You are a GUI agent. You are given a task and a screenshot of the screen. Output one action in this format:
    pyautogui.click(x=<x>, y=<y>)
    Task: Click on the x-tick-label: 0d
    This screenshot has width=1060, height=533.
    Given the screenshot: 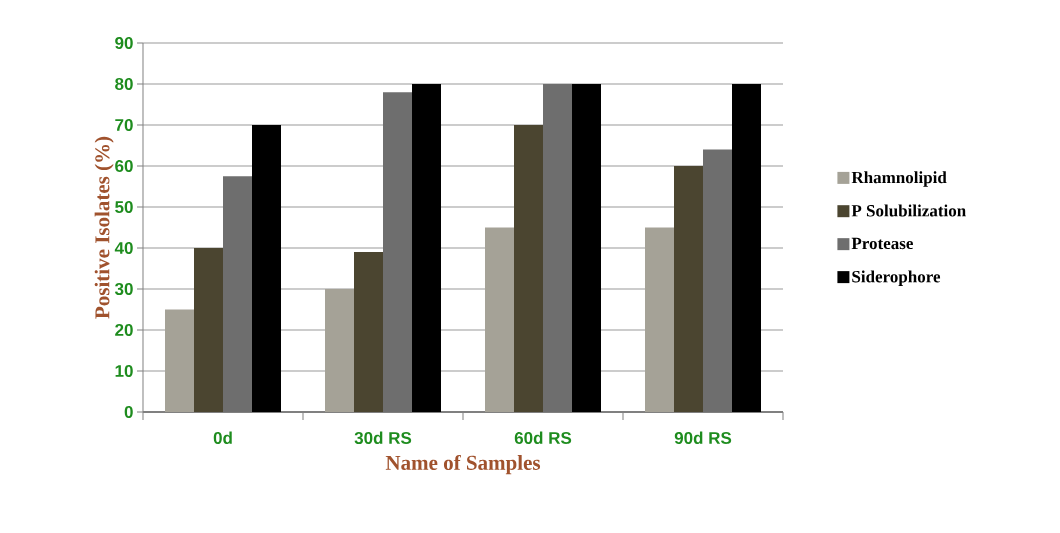 What is the action you would take?
    pyautogui.click(x=222, y=438)
    